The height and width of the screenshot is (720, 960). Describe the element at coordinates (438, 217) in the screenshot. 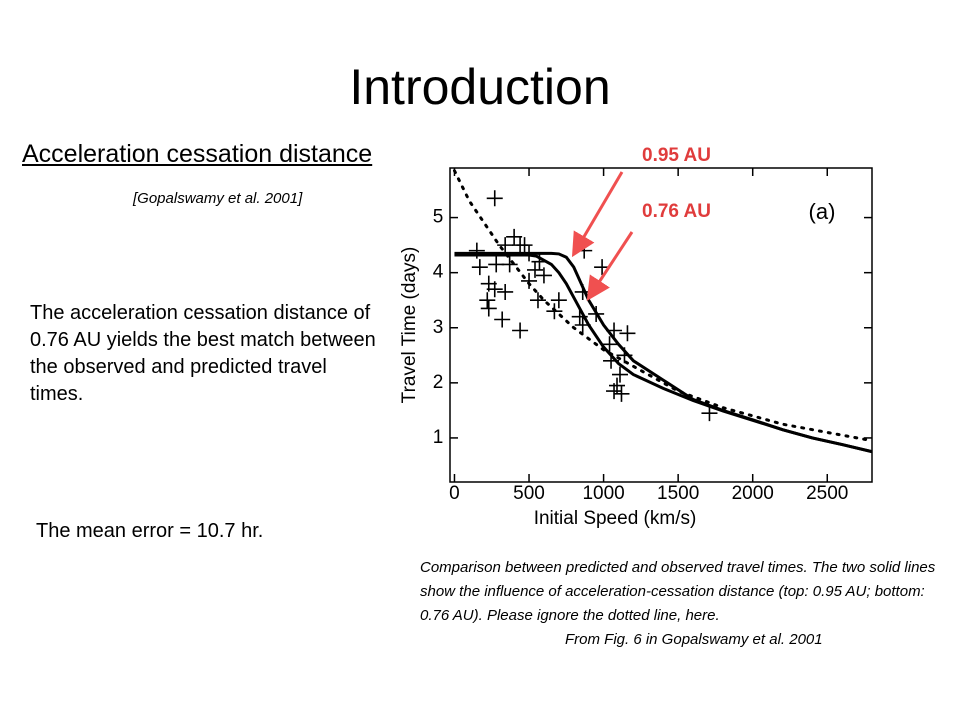

I see `y-tick-label: 5` at that location.